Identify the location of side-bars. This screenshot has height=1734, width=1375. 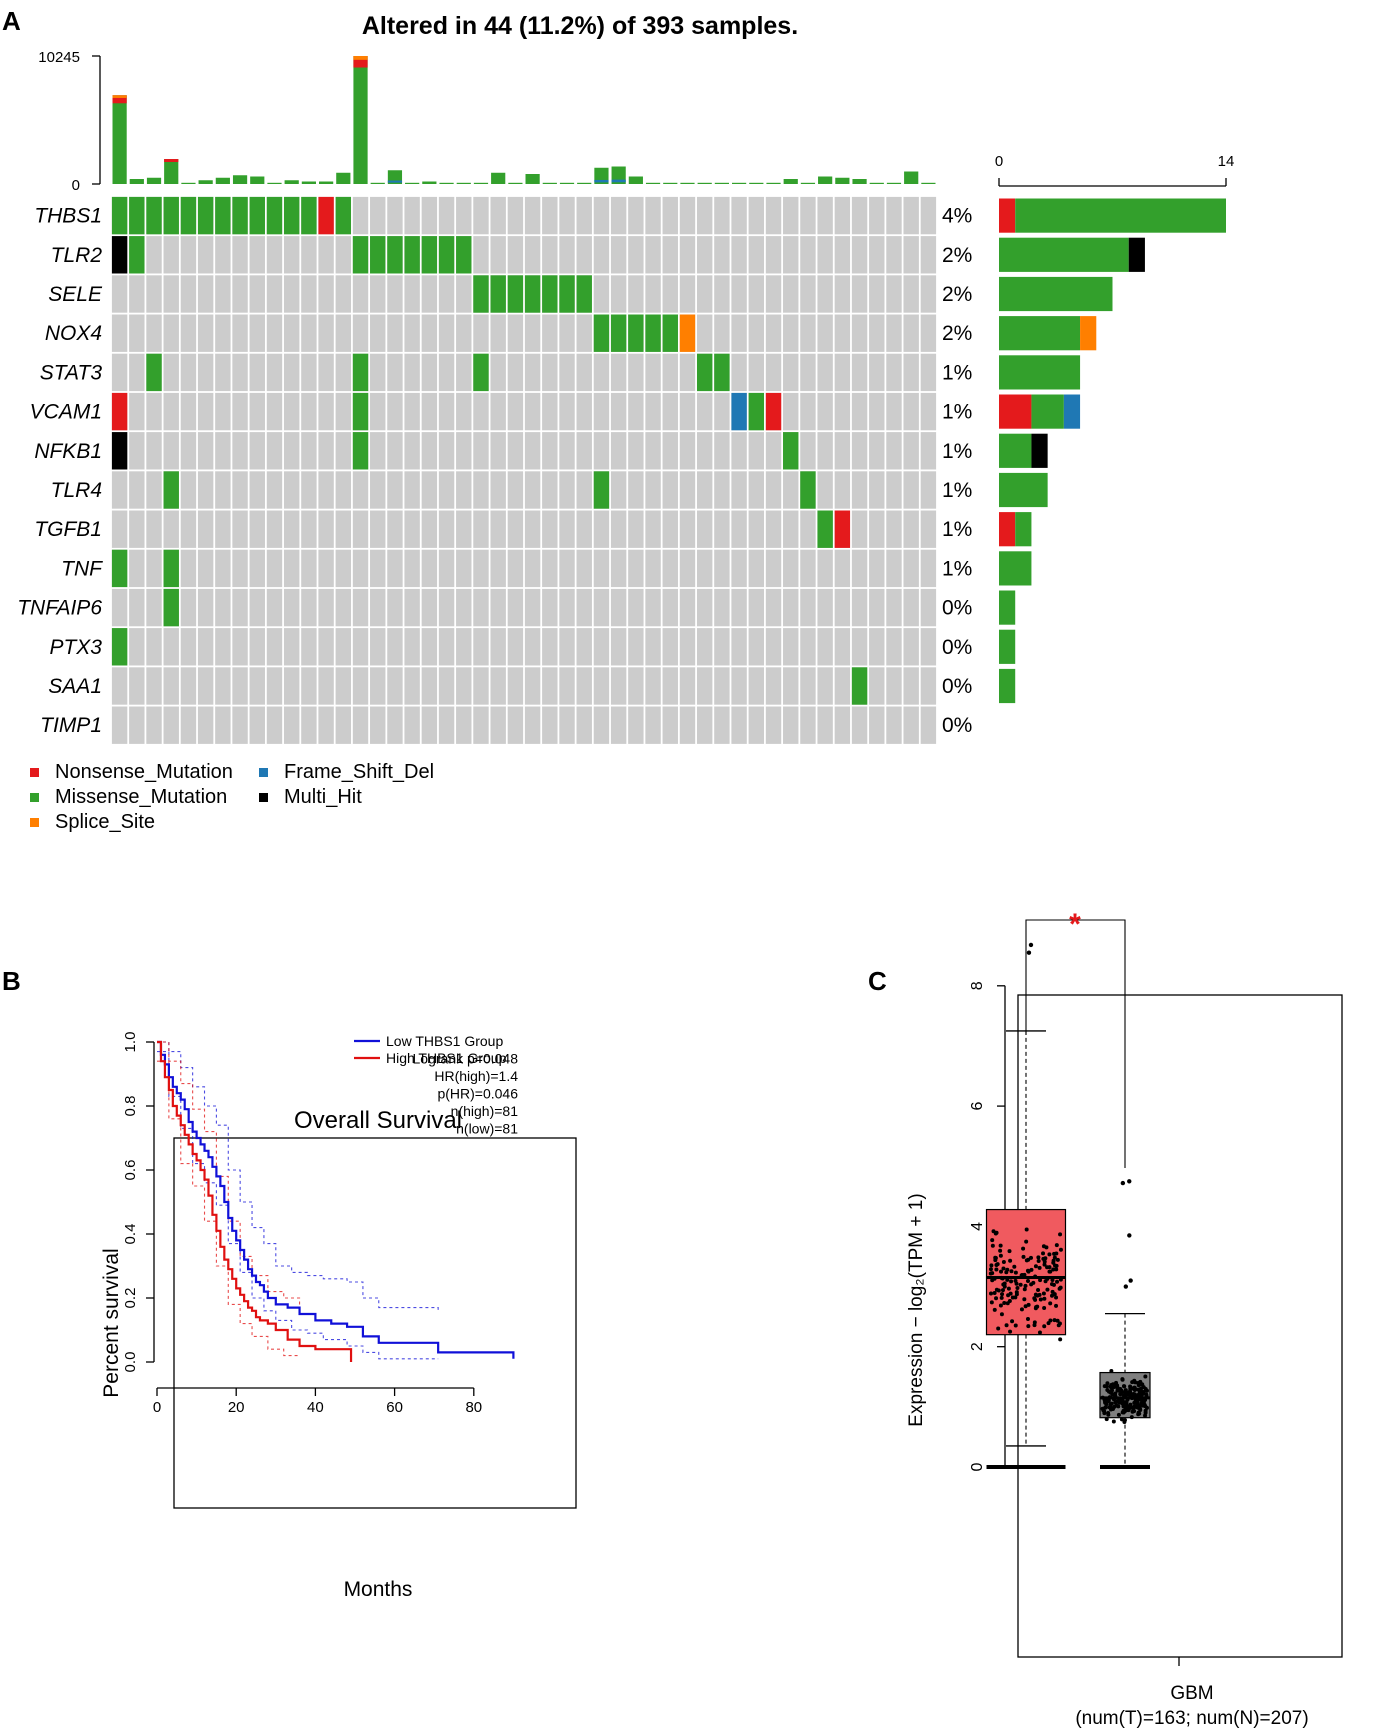
(1112, 451).